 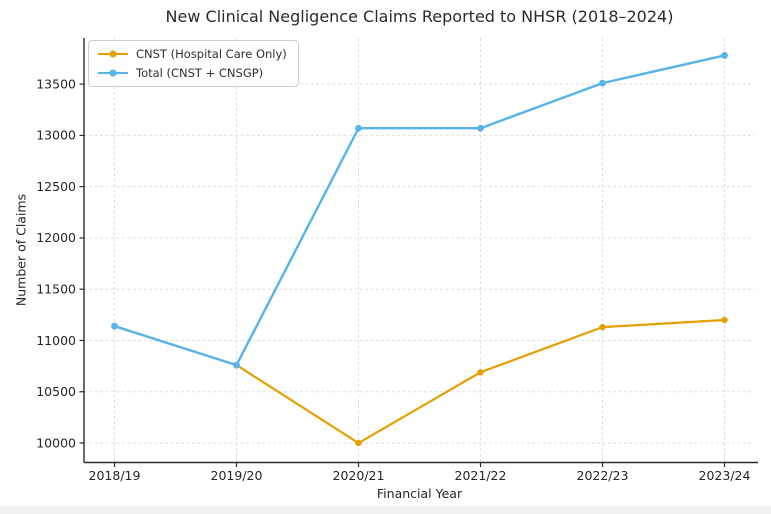 What do you see at coordinates (200, 73) in the screenshot?
I see `legend-label-total: Total (CNST + CNSGP)` at bounding box center [200, 73].